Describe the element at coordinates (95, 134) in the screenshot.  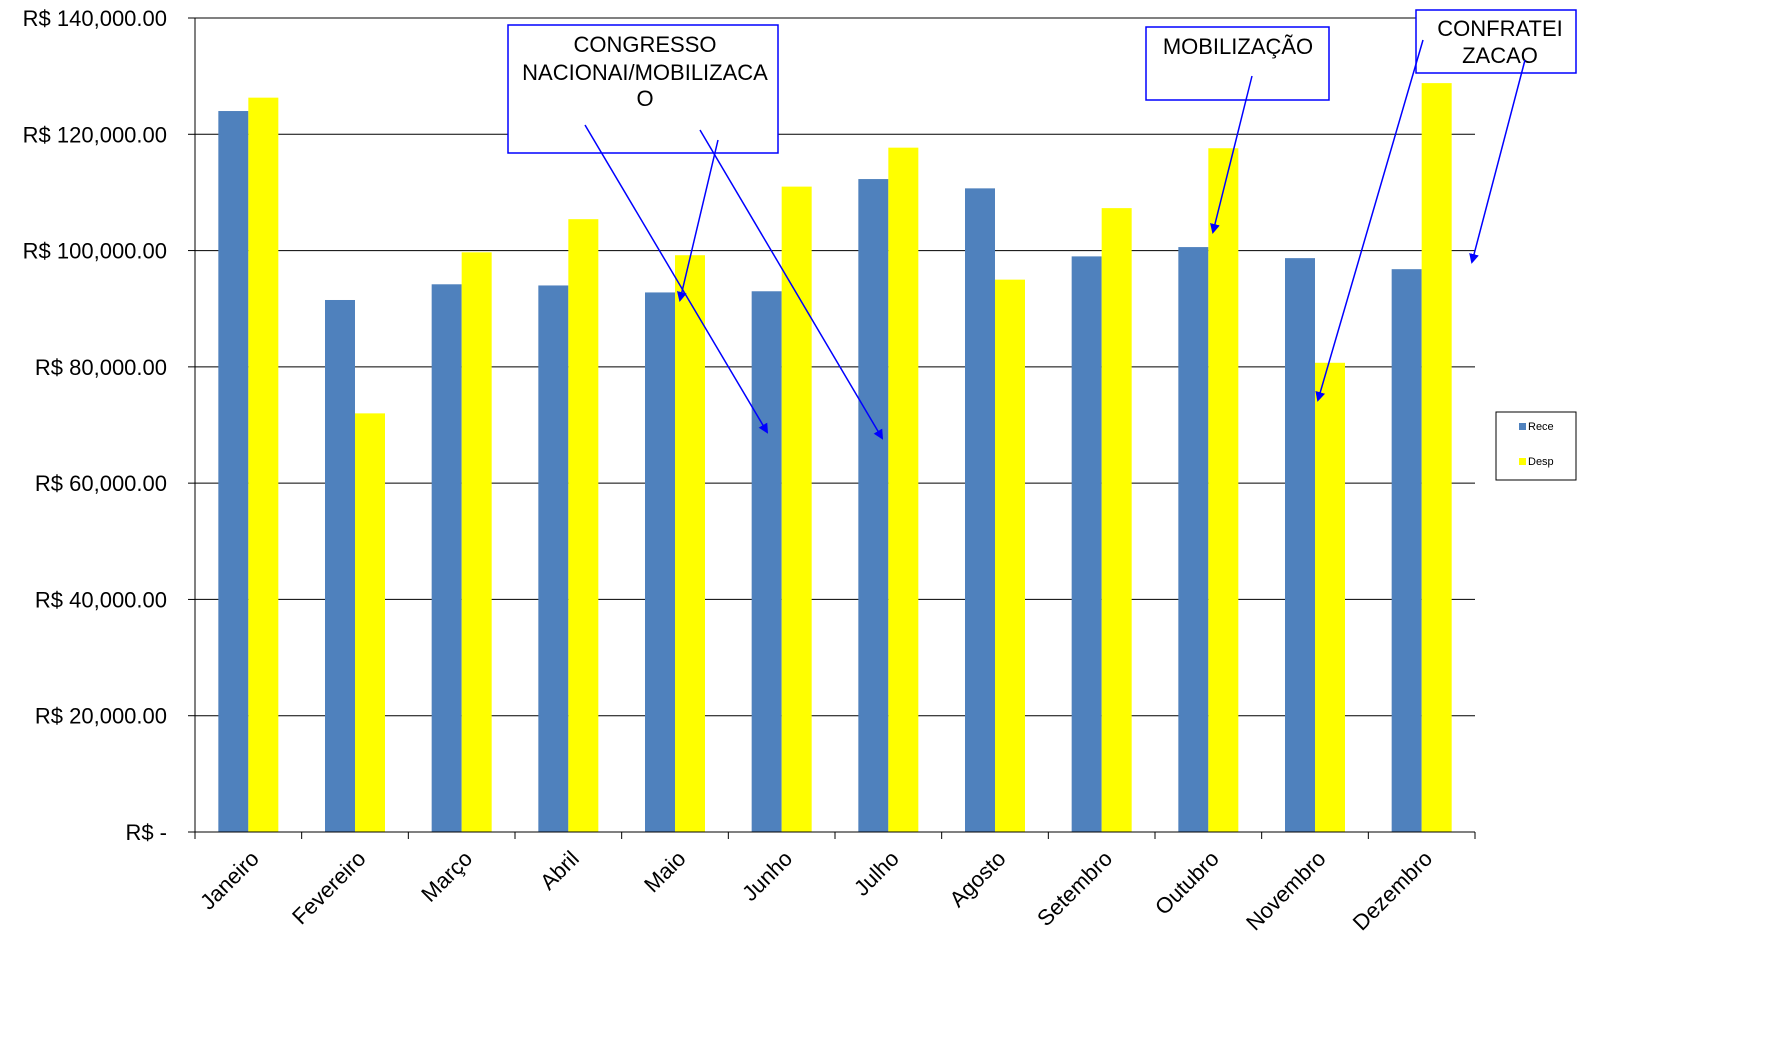
I see `y-tick-label: R$ 120,000.00` at that location.